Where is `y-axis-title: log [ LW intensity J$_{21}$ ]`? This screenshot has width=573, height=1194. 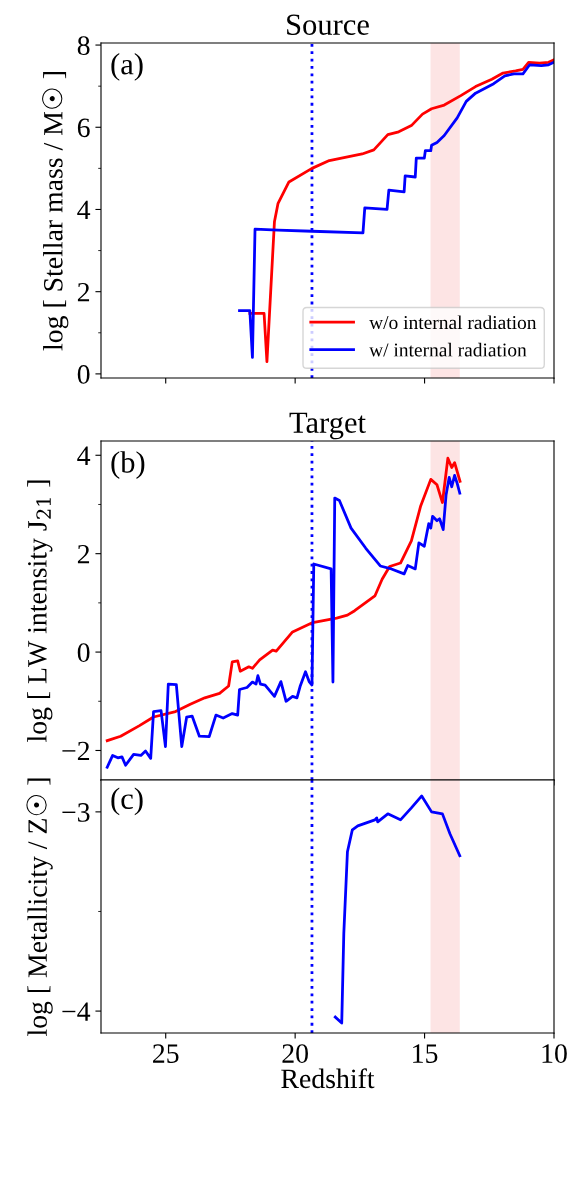
y-axis-title: log [ LW intensity J$_{21}$ ] is located at coordinates (40, 611).